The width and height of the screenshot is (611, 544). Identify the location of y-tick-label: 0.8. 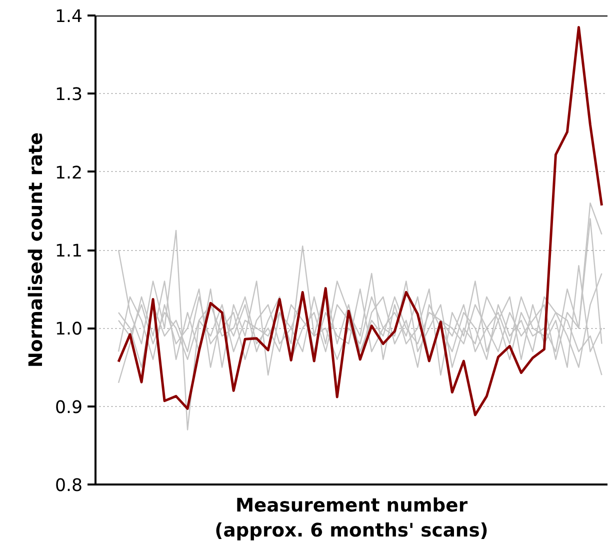
(68, 486).